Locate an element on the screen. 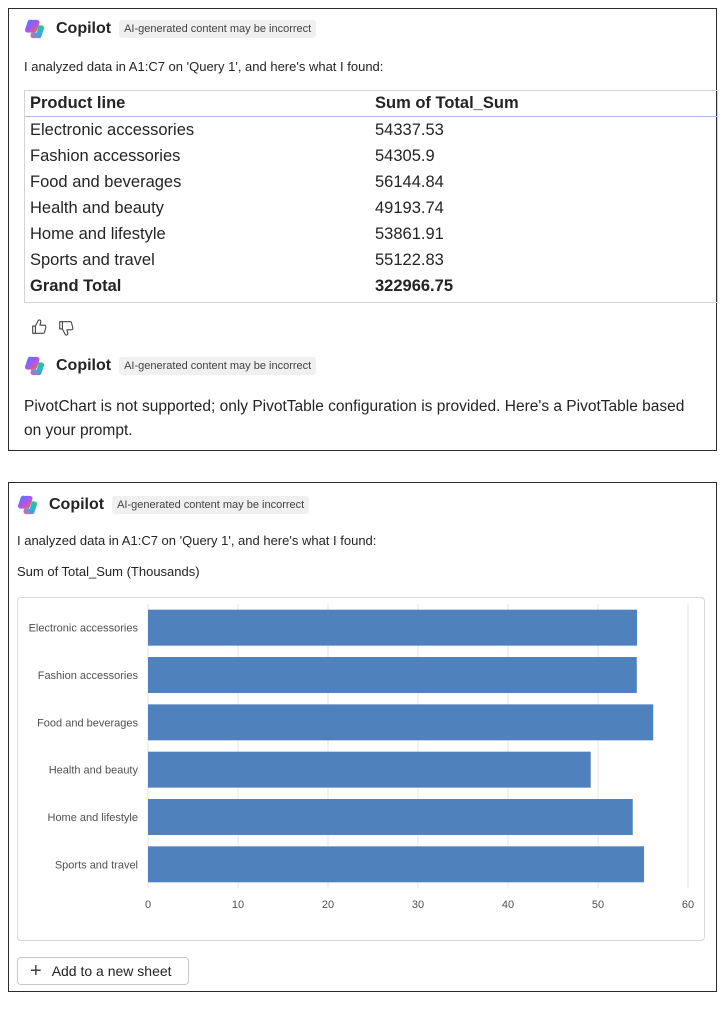  cell-sum: 49193.74 is located at coordinates (409, 207).